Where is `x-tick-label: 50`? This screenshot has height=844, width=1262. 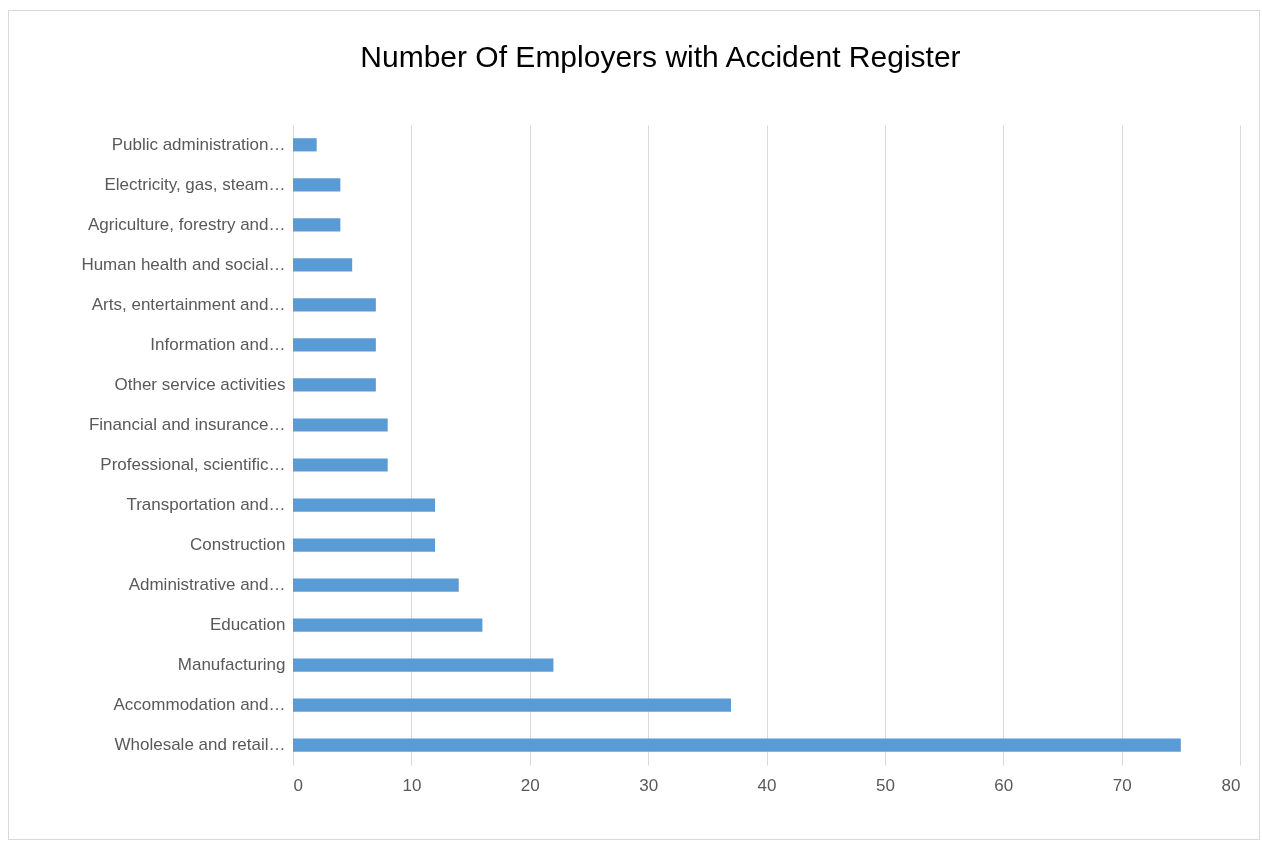
x-tick-label: 50 is located at coordinates (885, 785).